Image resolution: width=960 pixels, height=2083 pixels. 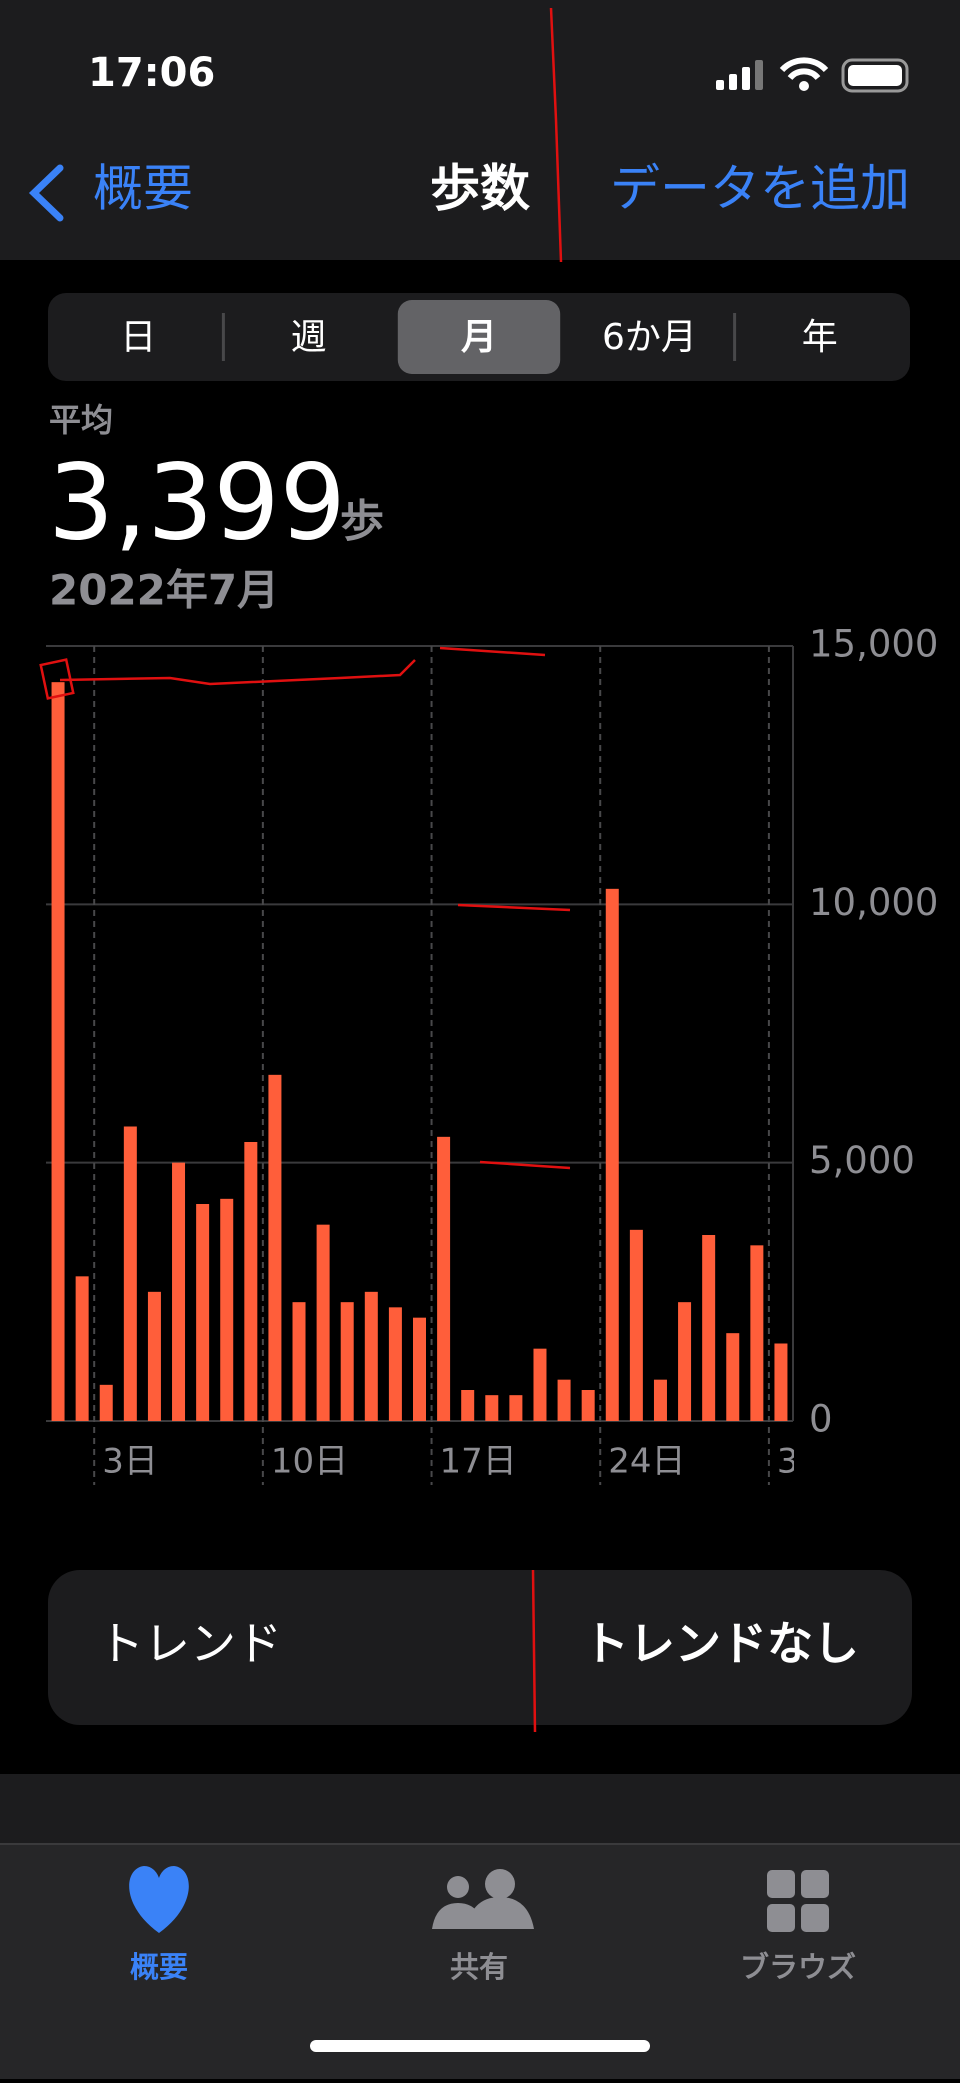 What do you see at coordinates (190, 1644) in the screenshot?
I see `trend-label: トレンド` at bounding box center [190, 1644].